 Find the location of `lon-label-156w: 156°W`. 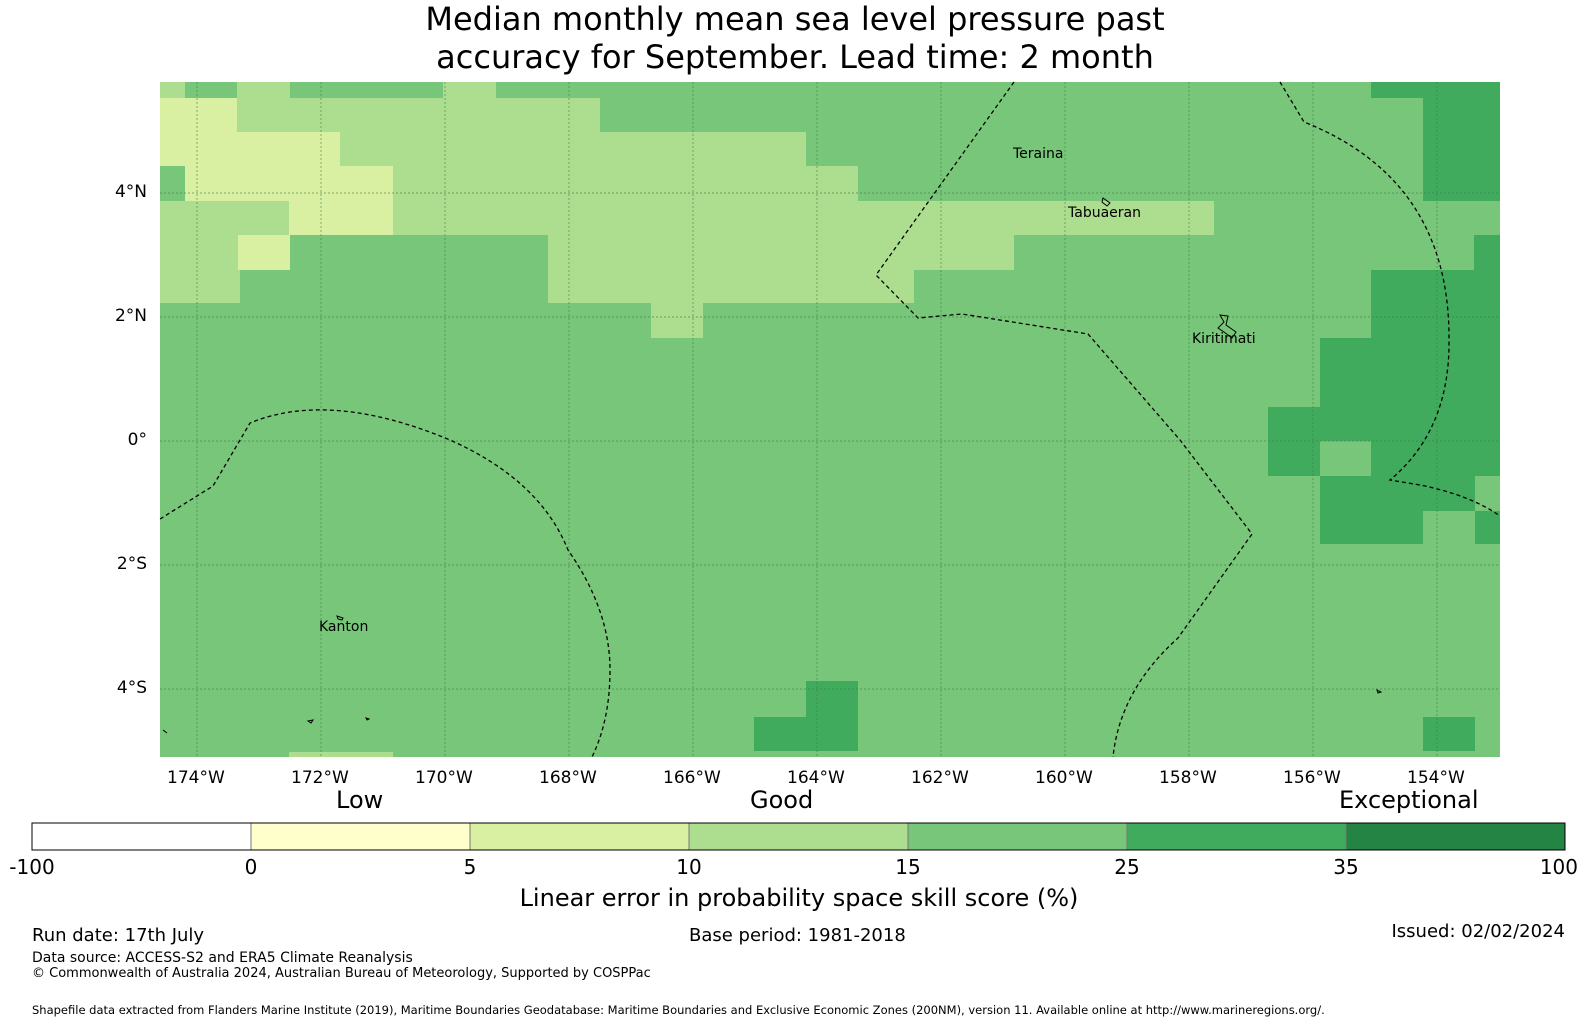

lon-label-156w: 156°W is located at coordinates (1312, 778).